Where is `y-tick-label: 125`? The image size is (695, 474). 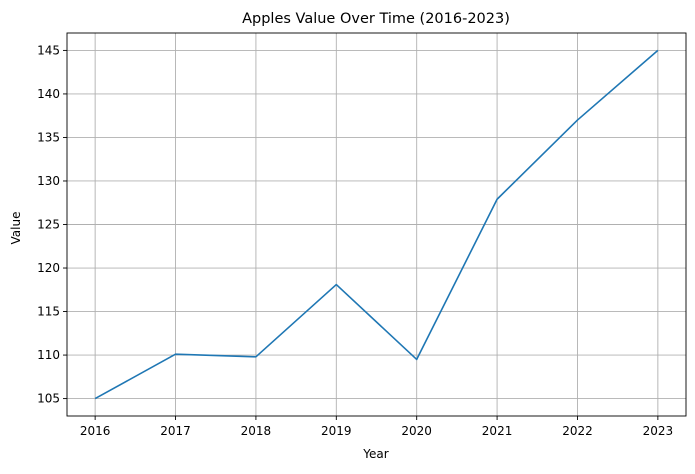 y-tick-label: 125 is located at coordinates (48, 225).